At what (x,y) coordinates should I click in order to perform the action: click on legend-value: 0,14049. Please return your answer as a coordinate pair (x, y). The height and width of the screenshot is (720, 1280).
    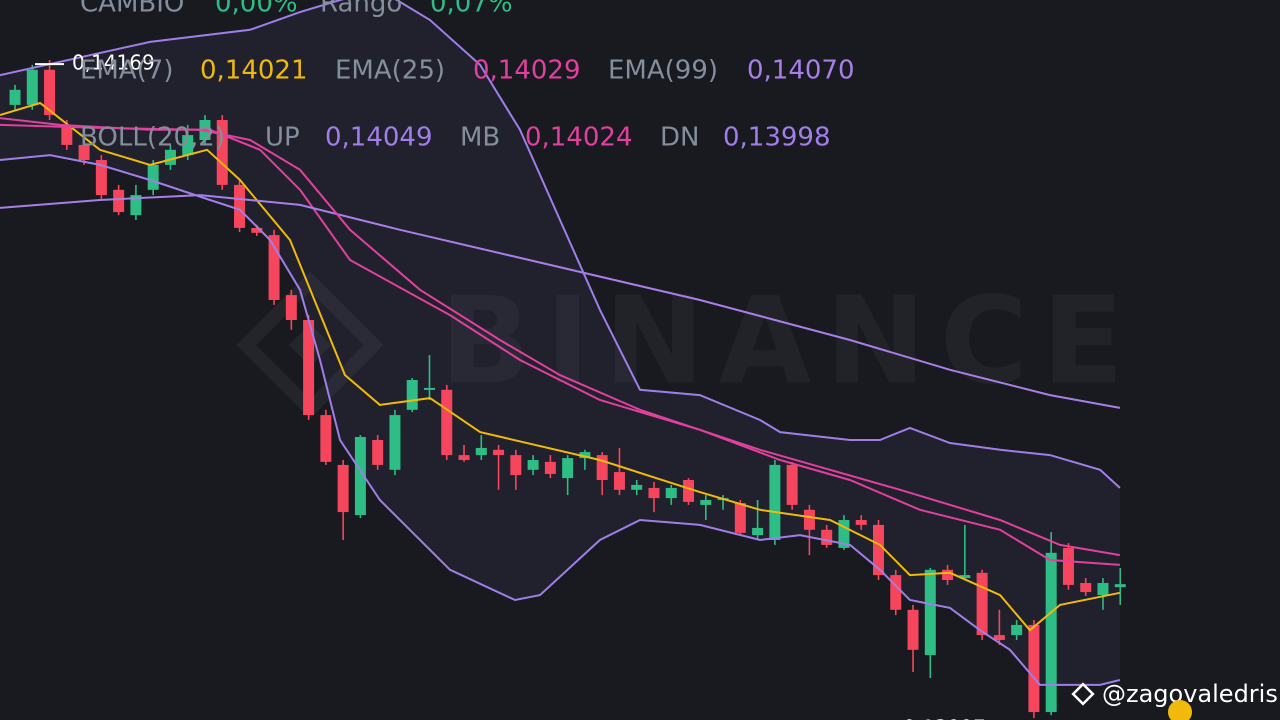
    Looking at the image, I should click on (379, 138).